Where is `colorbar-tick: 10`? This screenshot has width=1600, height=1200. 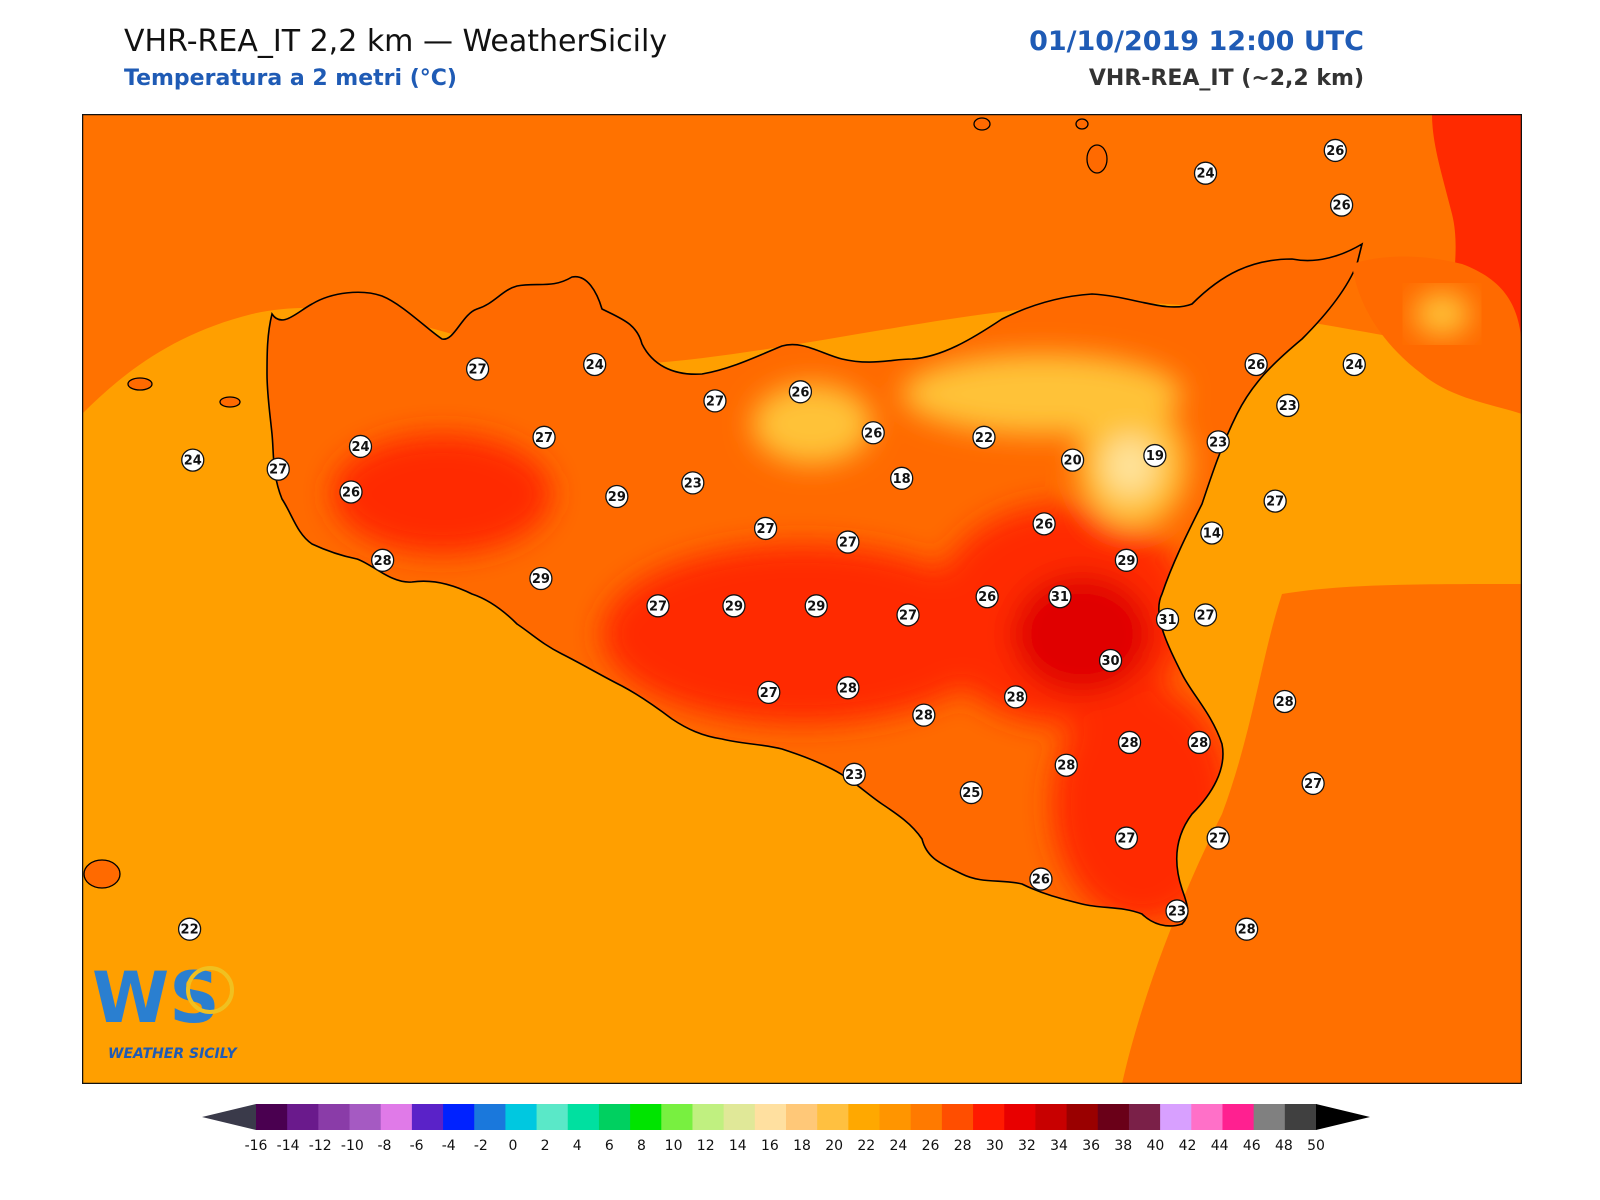
colorbar-tick: 10 is located at coordinates (674, 1146).